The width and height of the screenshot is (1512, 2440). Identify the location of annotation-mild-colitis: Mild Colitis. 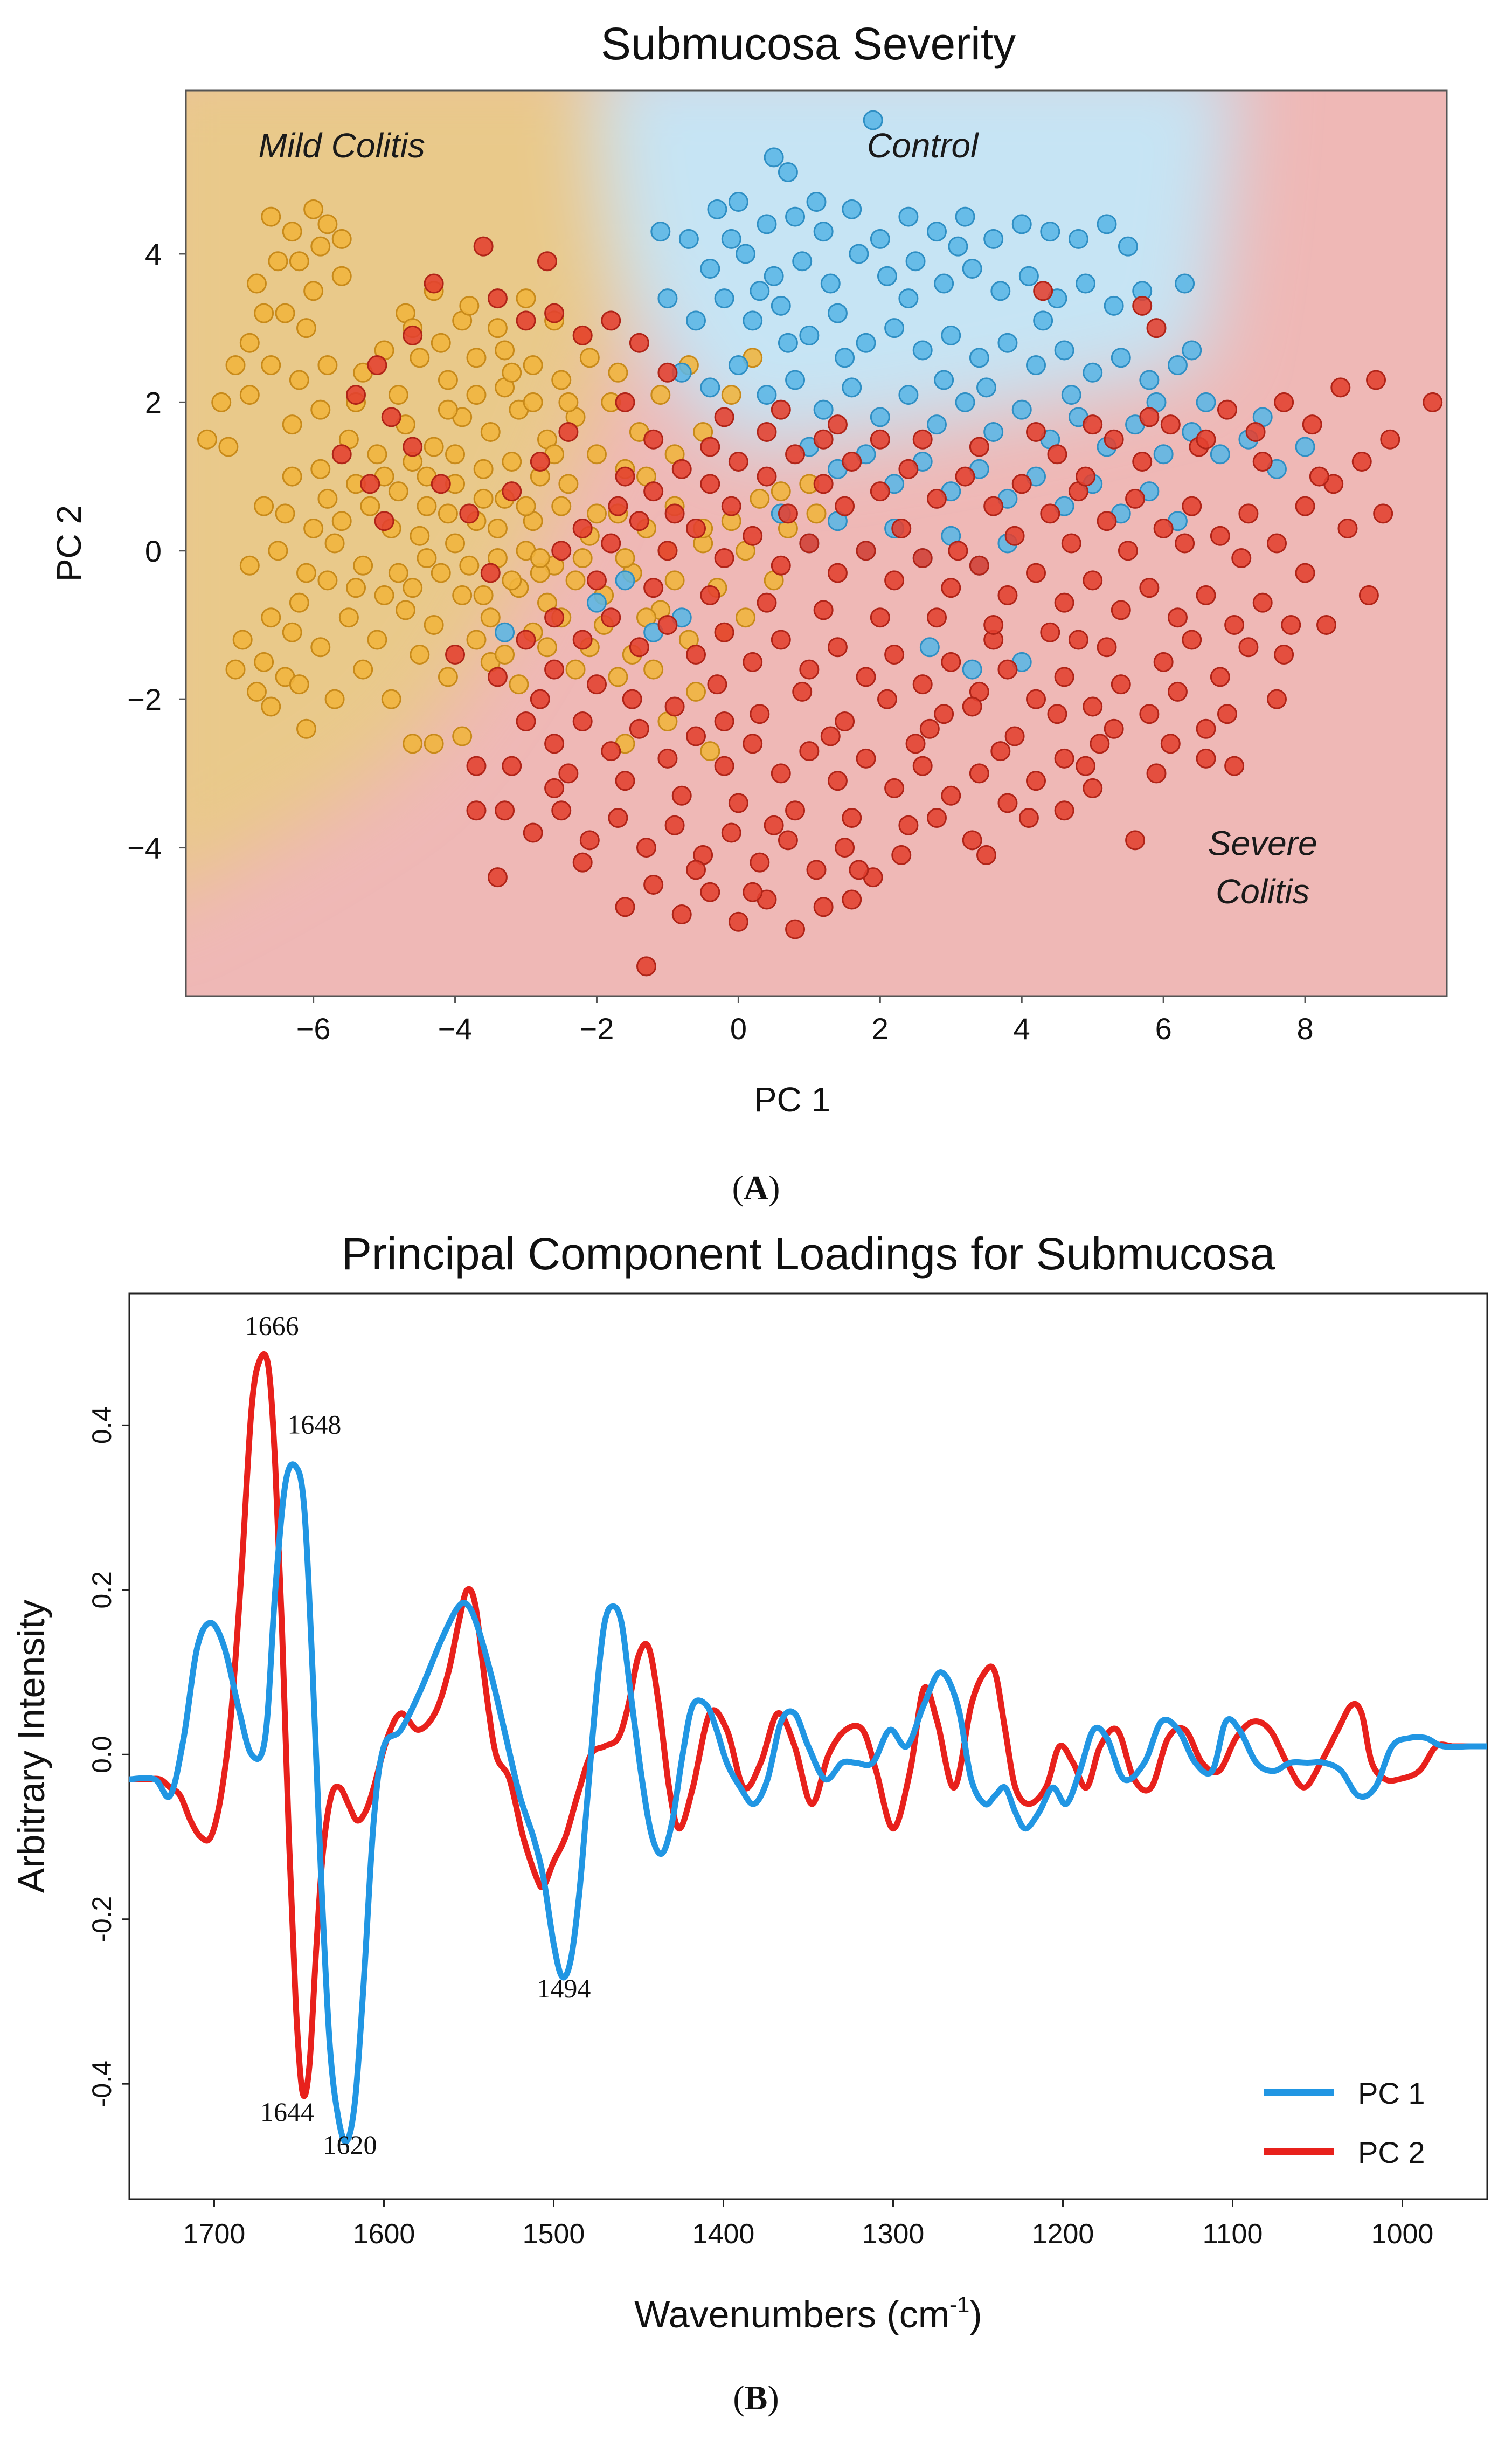
(342, 146).